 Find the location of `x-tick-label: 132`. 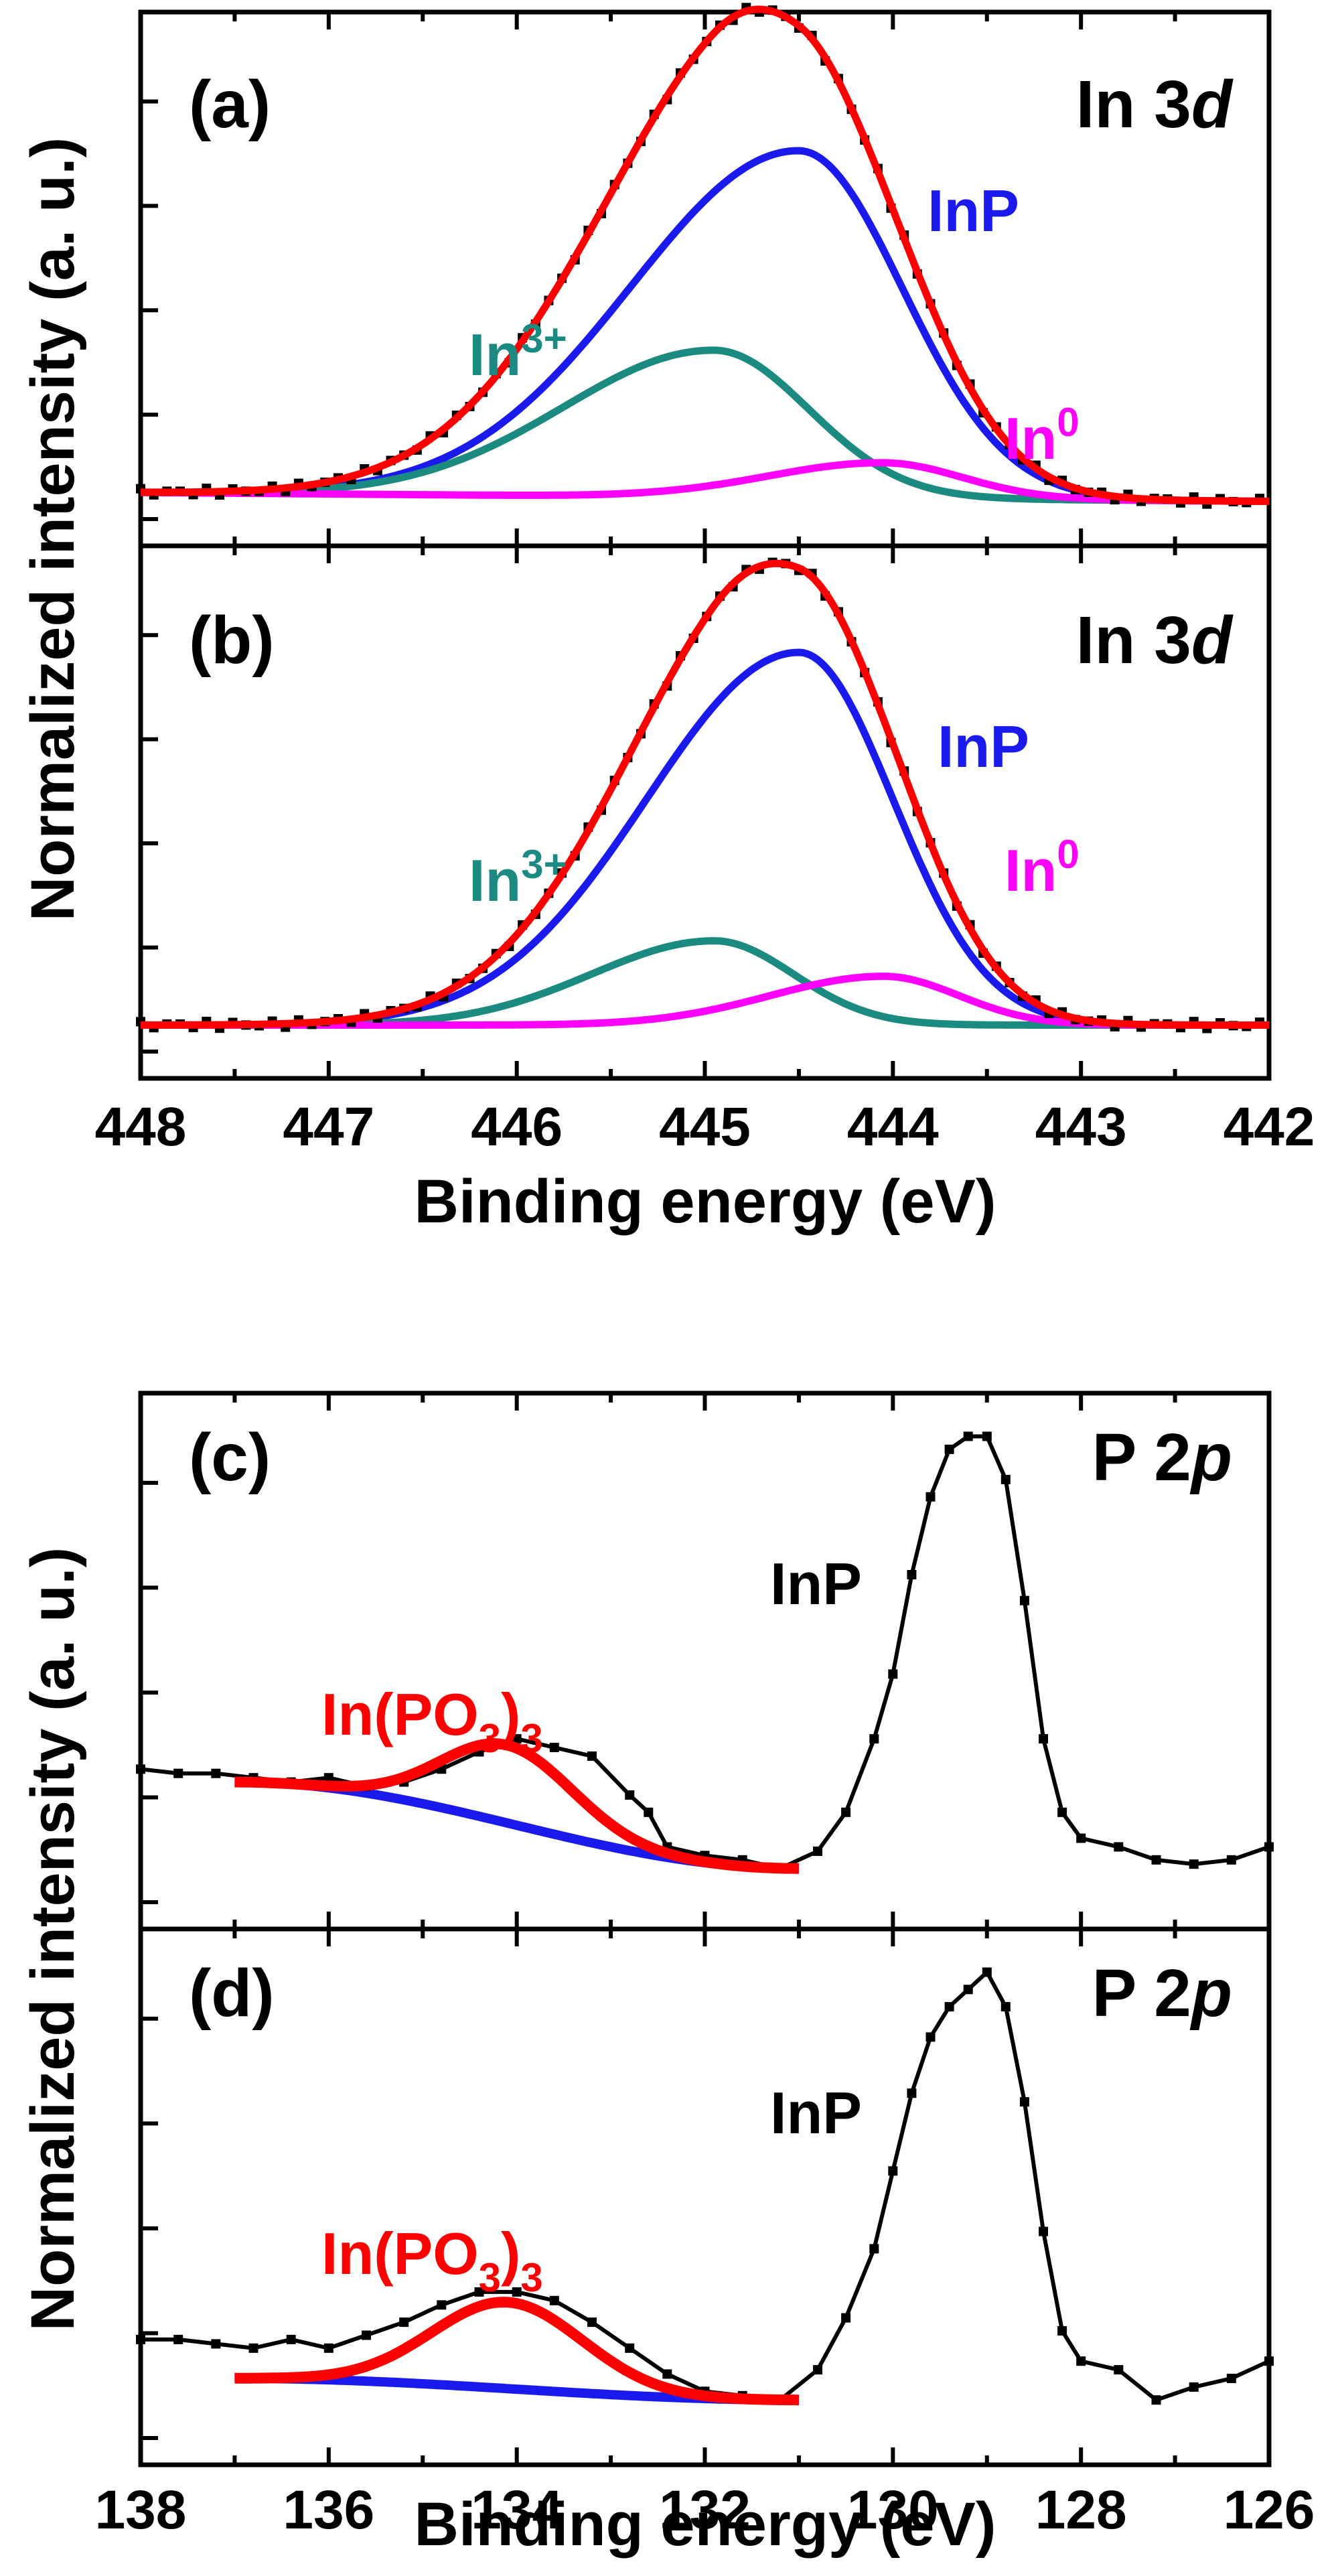

x-tick-label: 132 is located at coordinates (705, 2510).